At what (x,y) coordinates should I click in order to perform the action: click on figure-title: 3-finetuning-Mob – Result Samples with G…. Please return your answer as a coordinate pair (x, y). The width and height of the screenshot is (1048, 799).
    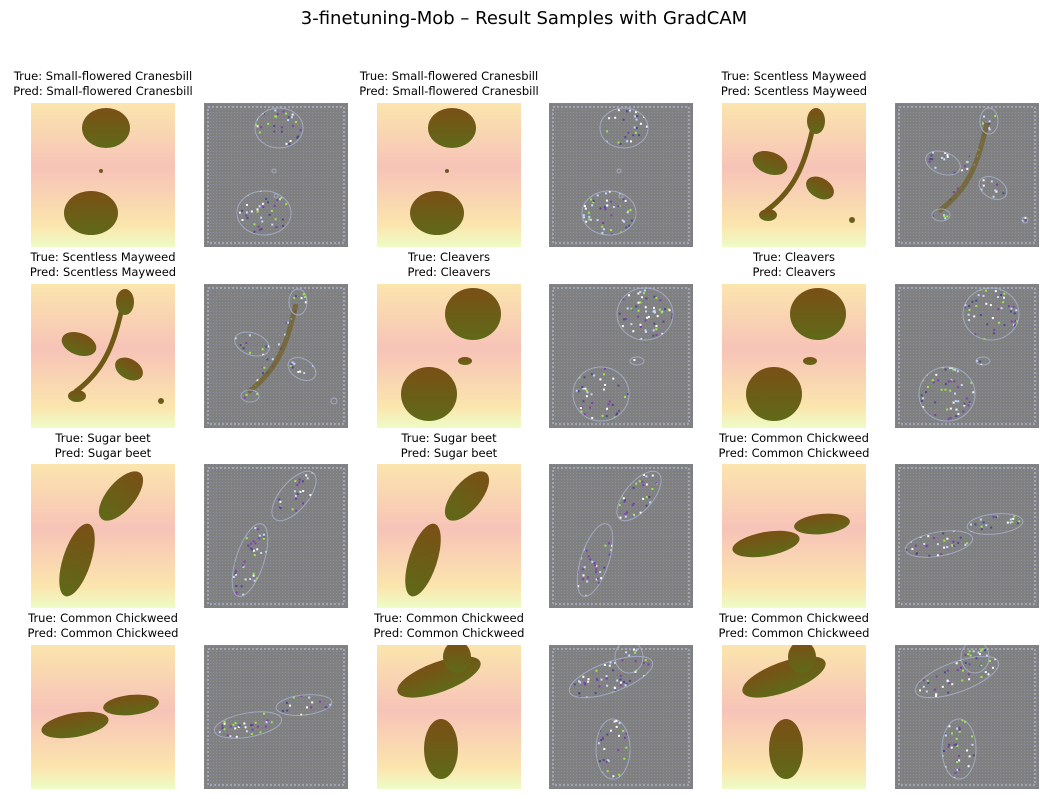
    Looking at the image, I should click on (524, 18).